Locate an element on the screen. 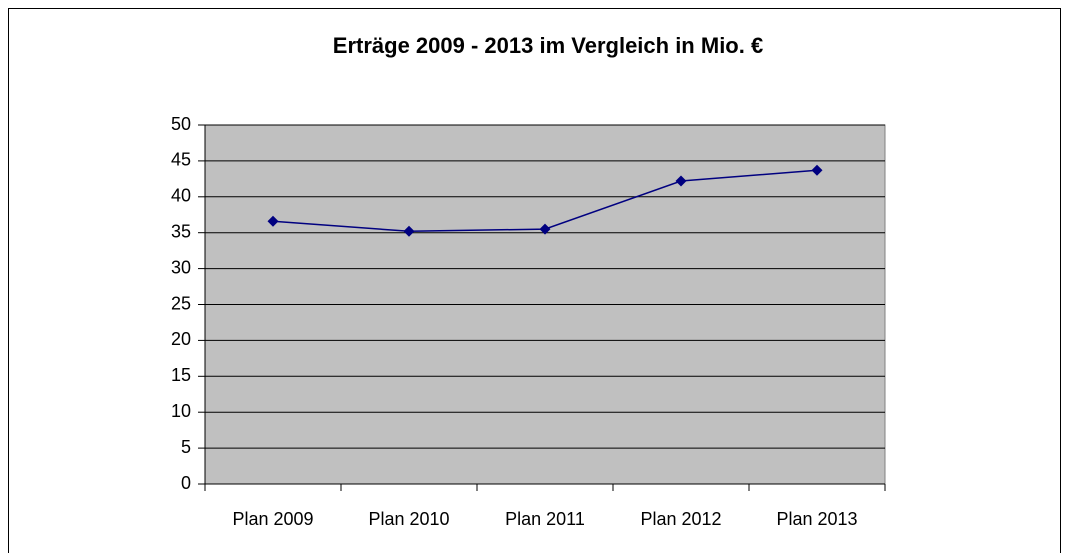 Image resolution: width=1069 pixels, height=553 pixels. y-tick-label: 20 is located at coordinates (181, 339).